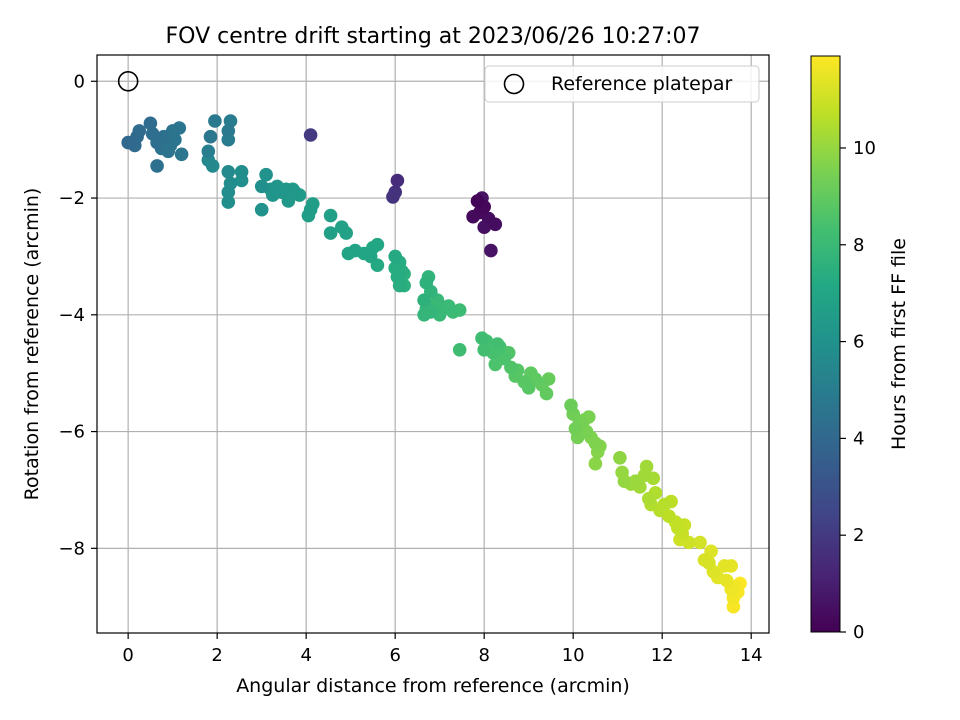  I want to click on reference-marker-group, so click(128, 81).